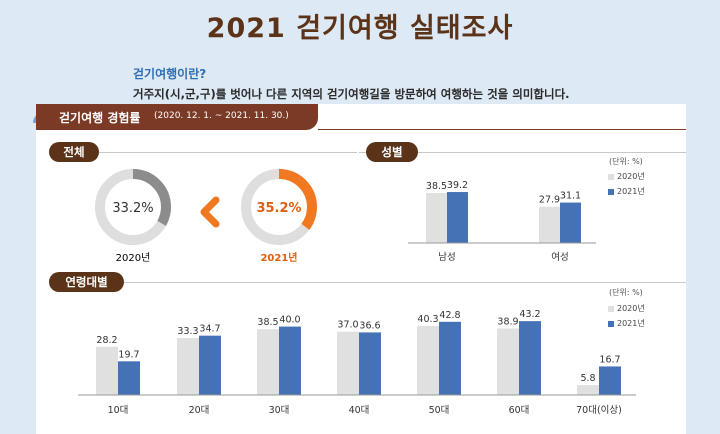  What do you see at coordinates (199, 410) in the screenshot?
I see `age-category-label: 20대` at bounding box center [199, 410].